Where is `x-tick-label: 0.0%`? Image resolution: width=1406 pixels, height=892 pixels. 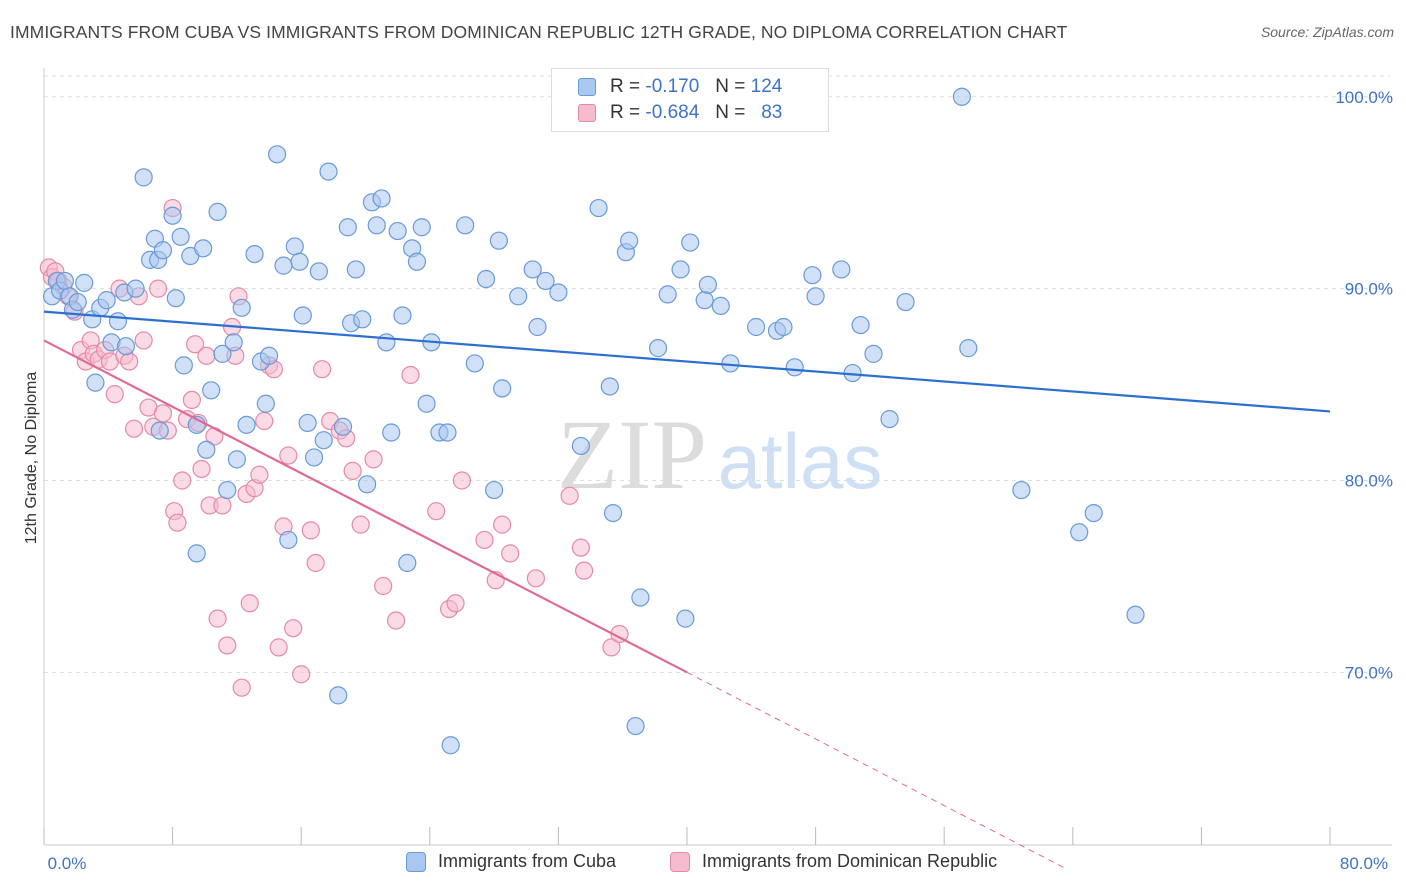
x-tick-label: 0.0% is located at coordinates (67, 863).